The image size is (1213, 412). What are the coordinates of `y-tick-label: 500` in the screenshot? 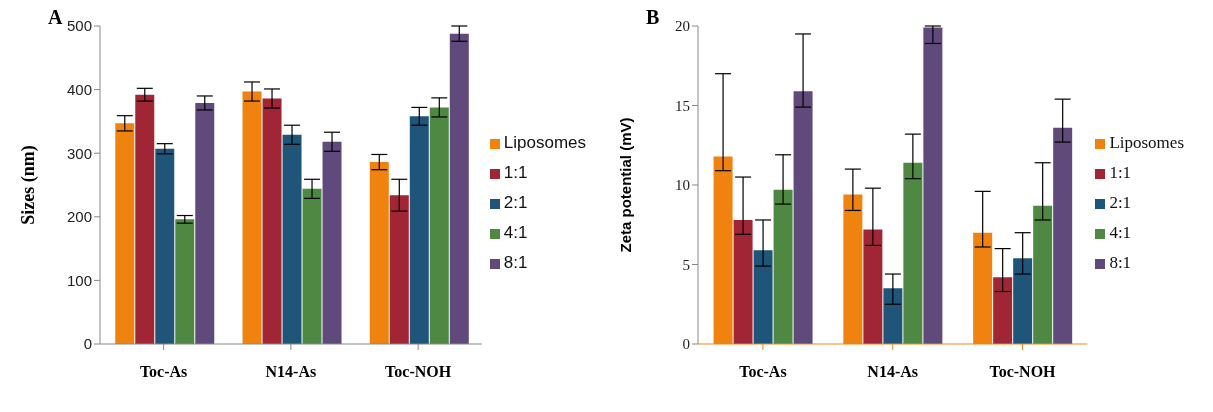 It's located at (79, 26).